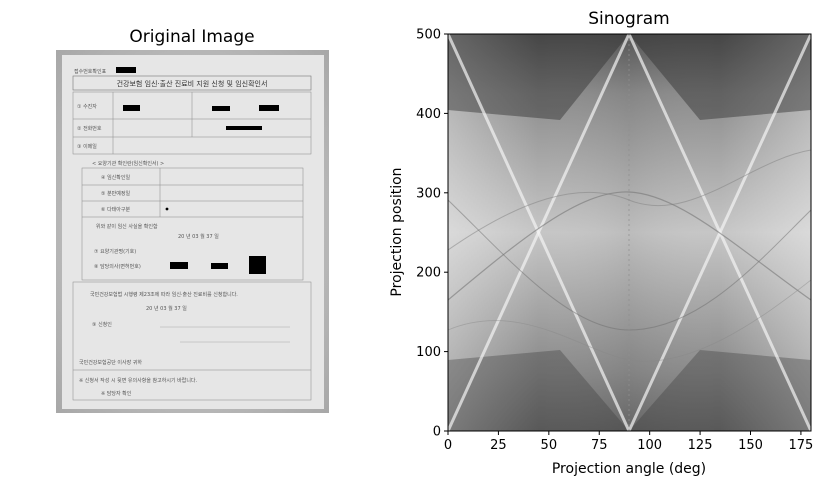  I want to click on field-label: ① 수진자, so click(87, 106).